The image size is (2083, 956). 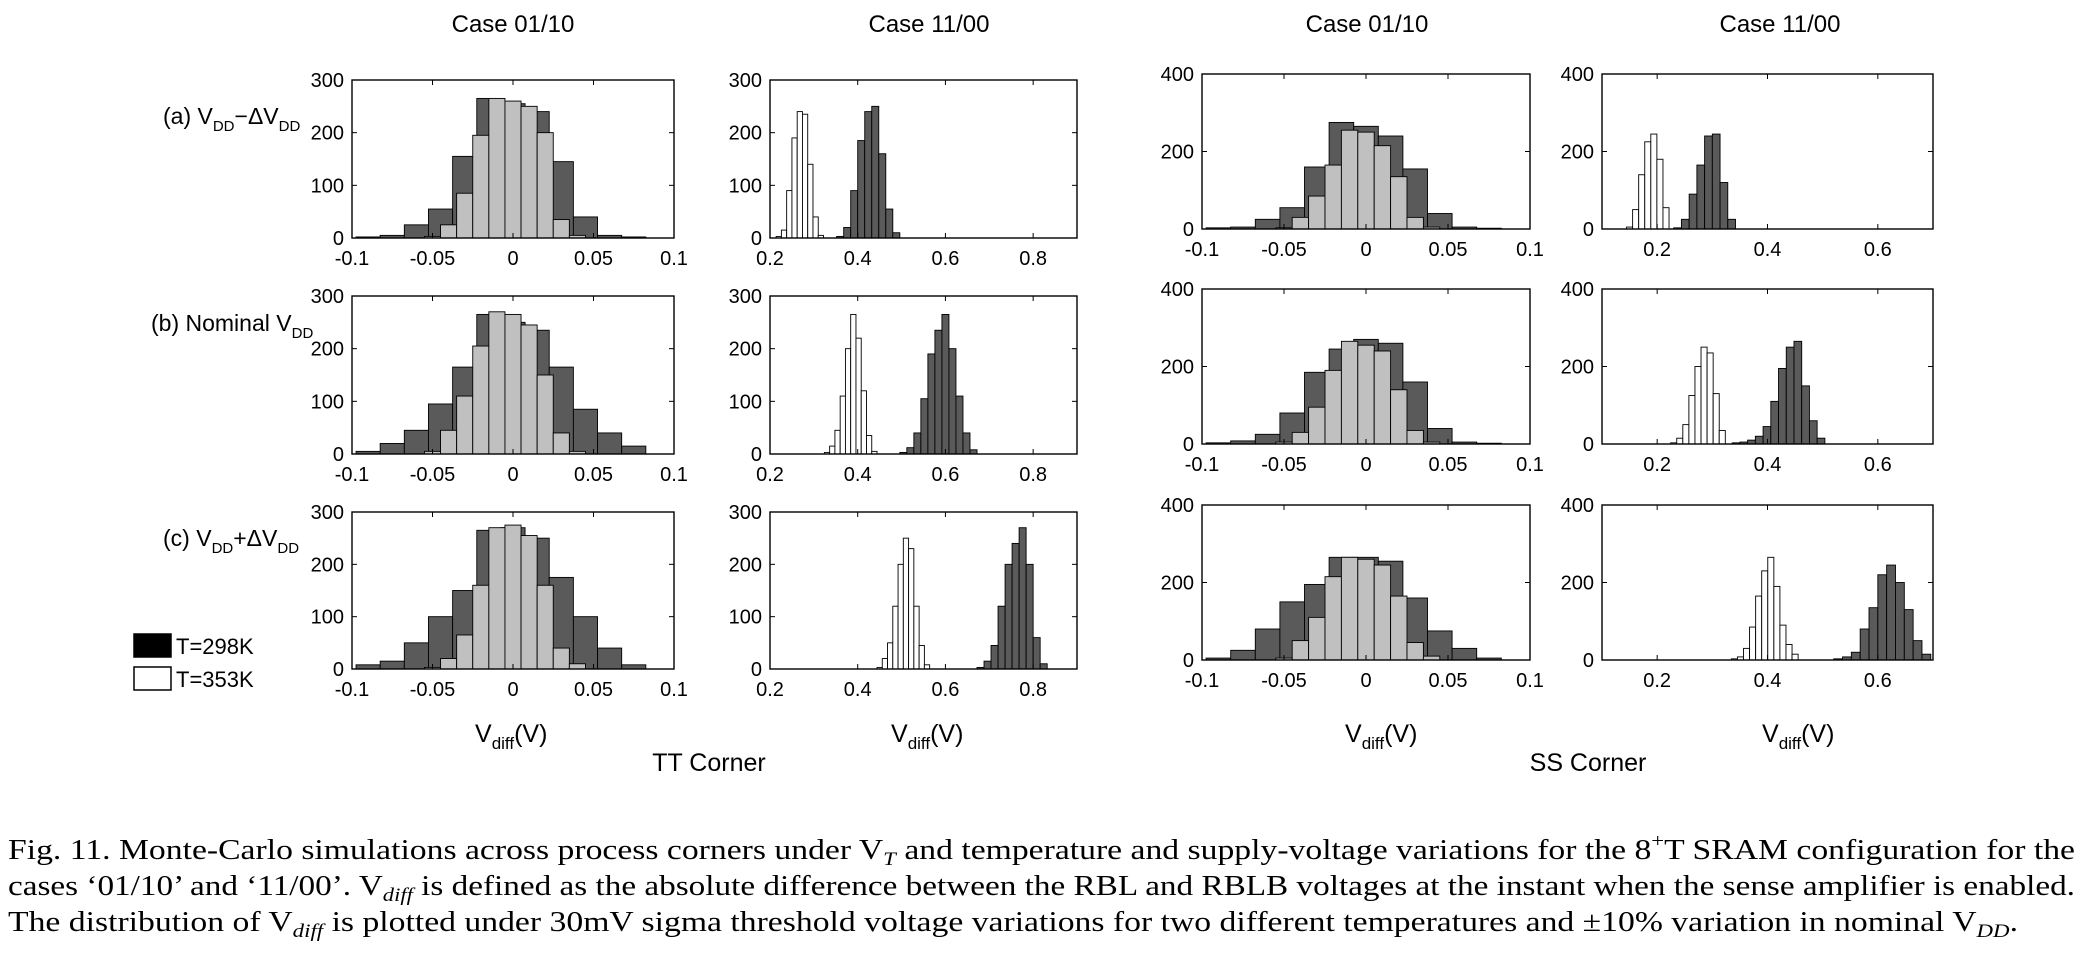 I want to click on chart-ss-a-0110: 0 200 400 -0.1 -0.05 0 0.05 0.1, so click(x=1352, y=162).